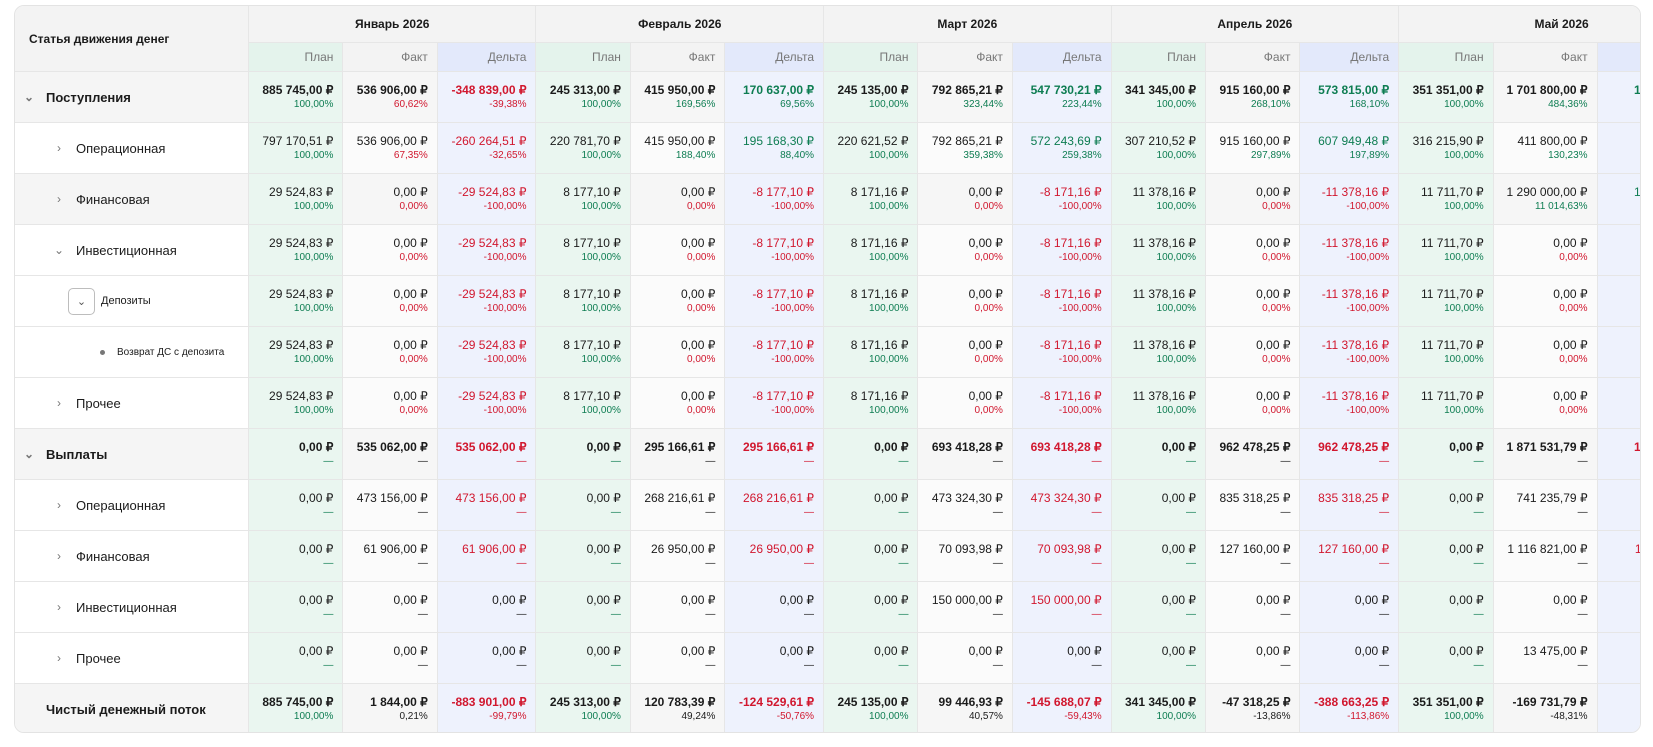 The image size is (1653, 747). I want to click on delta-cell: -8 171,16 ₽ -100,00%, so click(1062, 352).